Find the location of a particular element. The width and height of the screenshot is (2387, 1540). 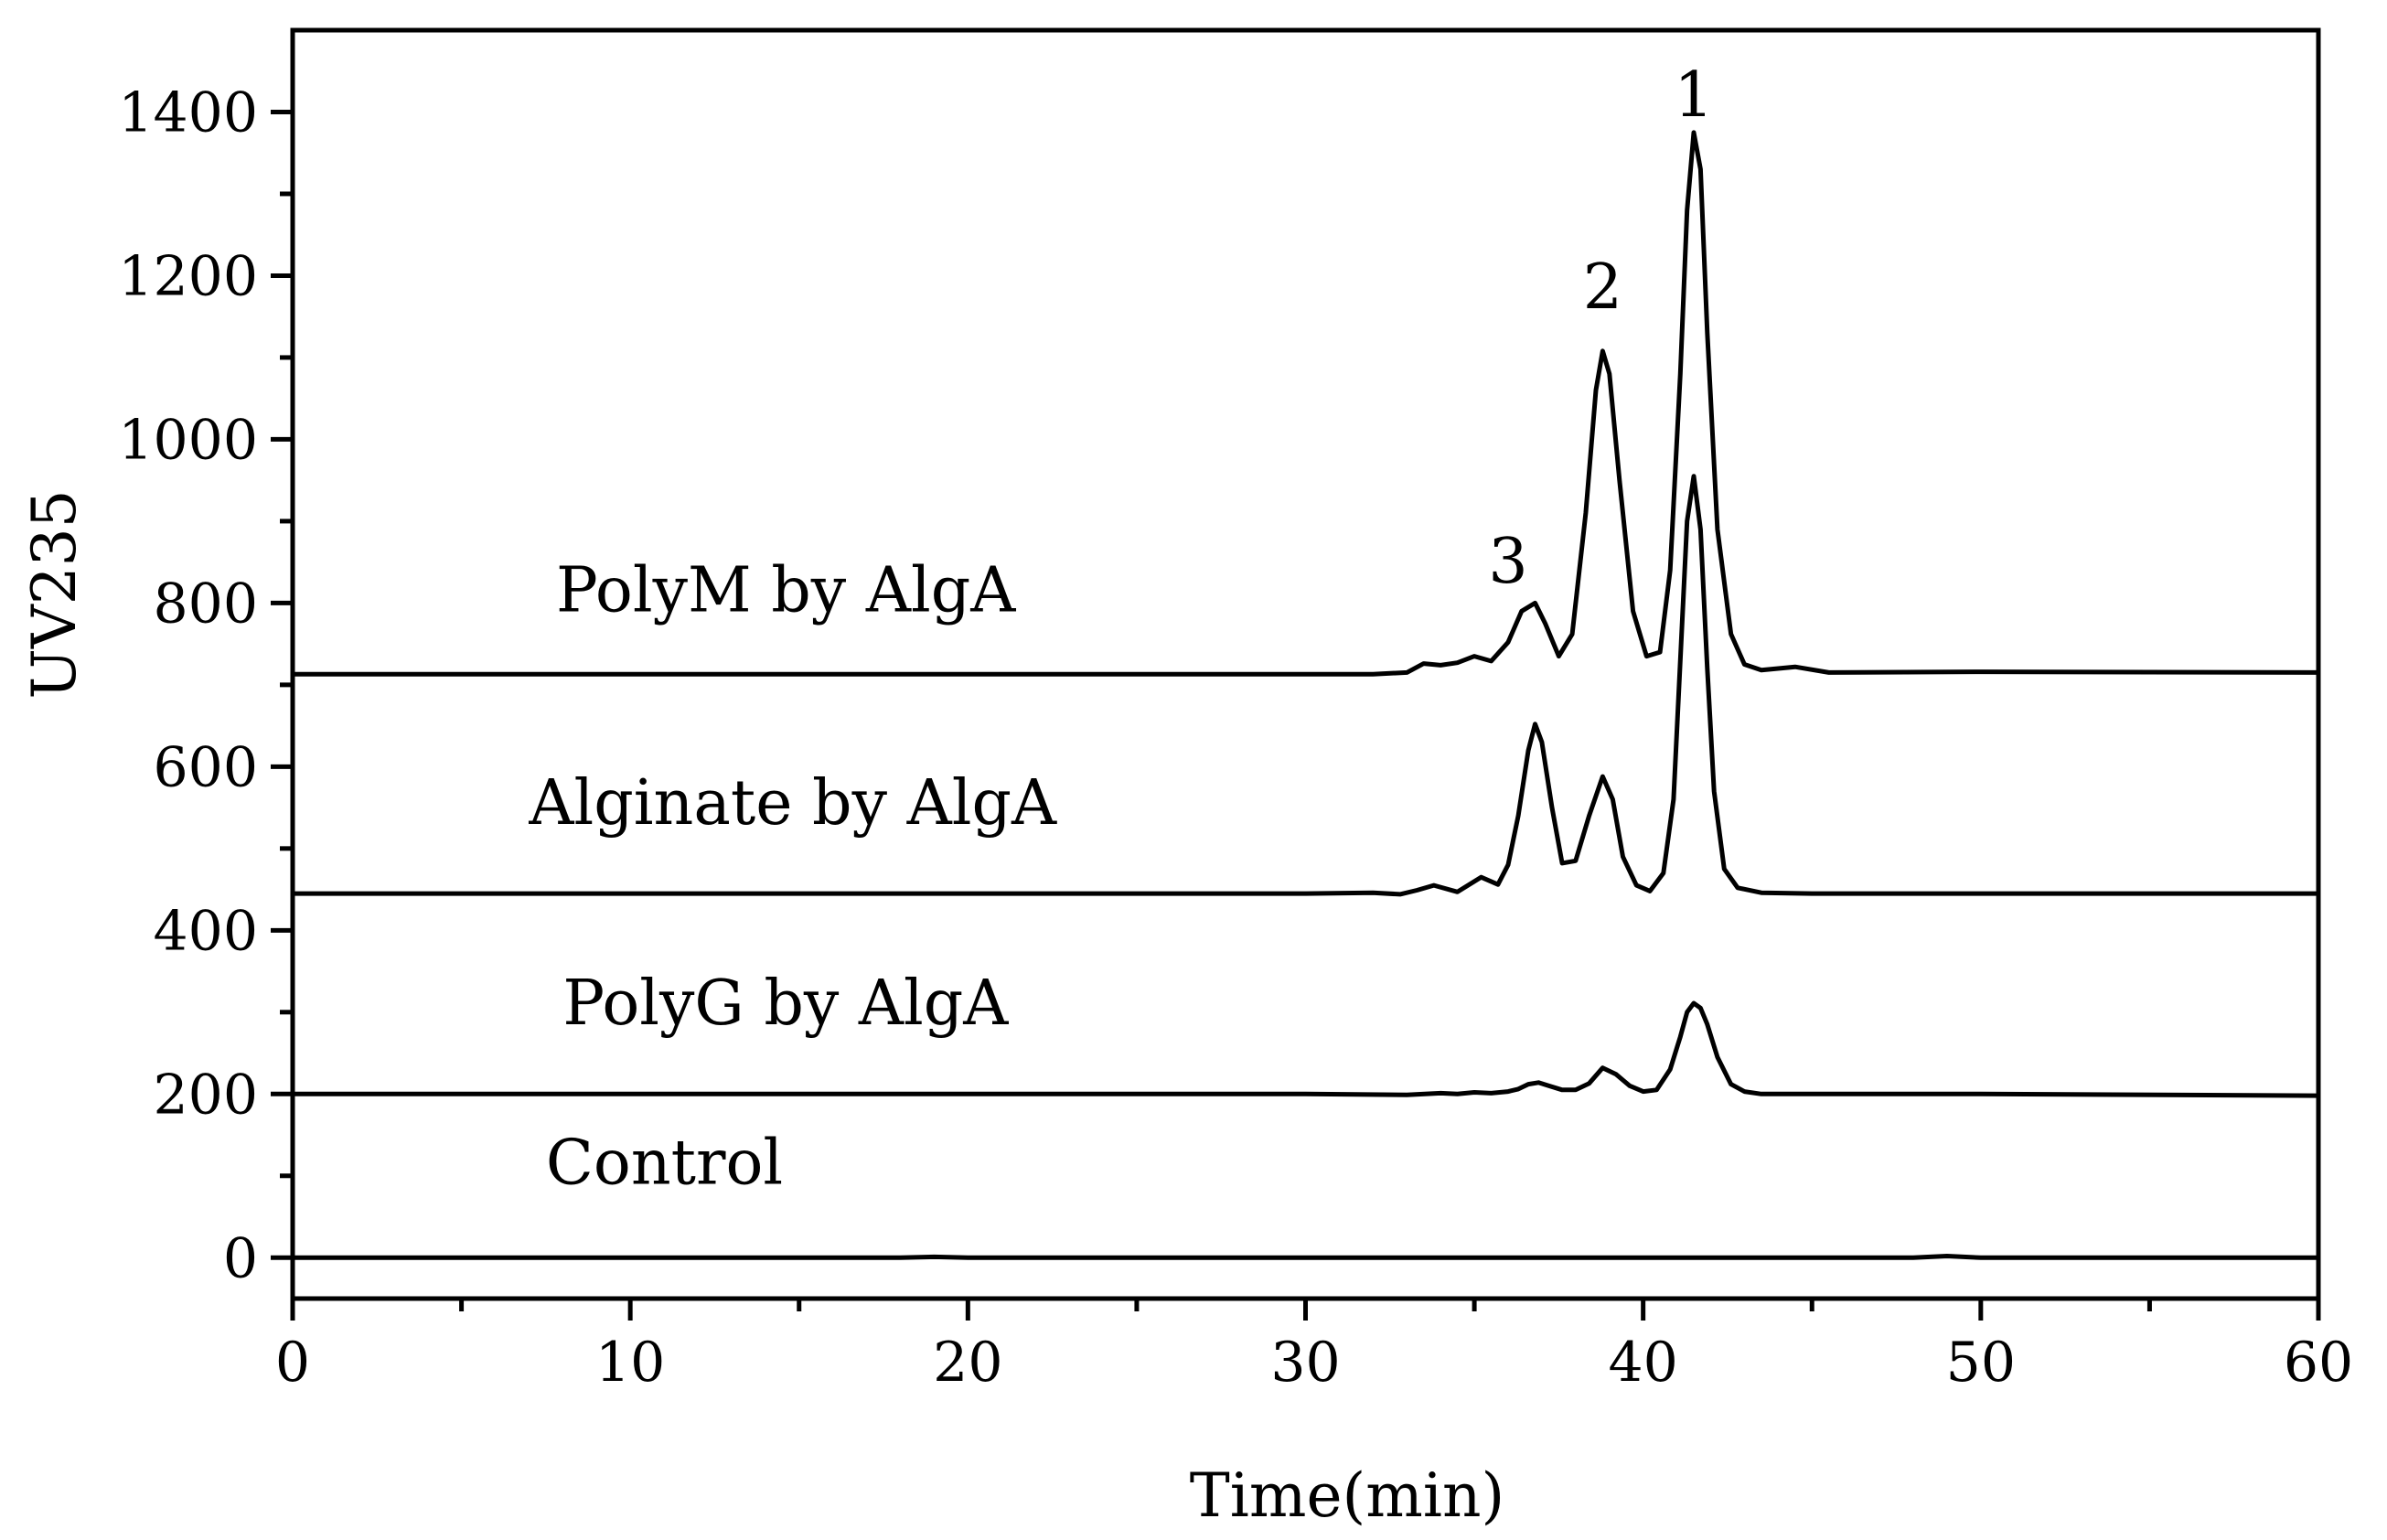

y-tick-label: 1400 is located at coordinates (188, 112).